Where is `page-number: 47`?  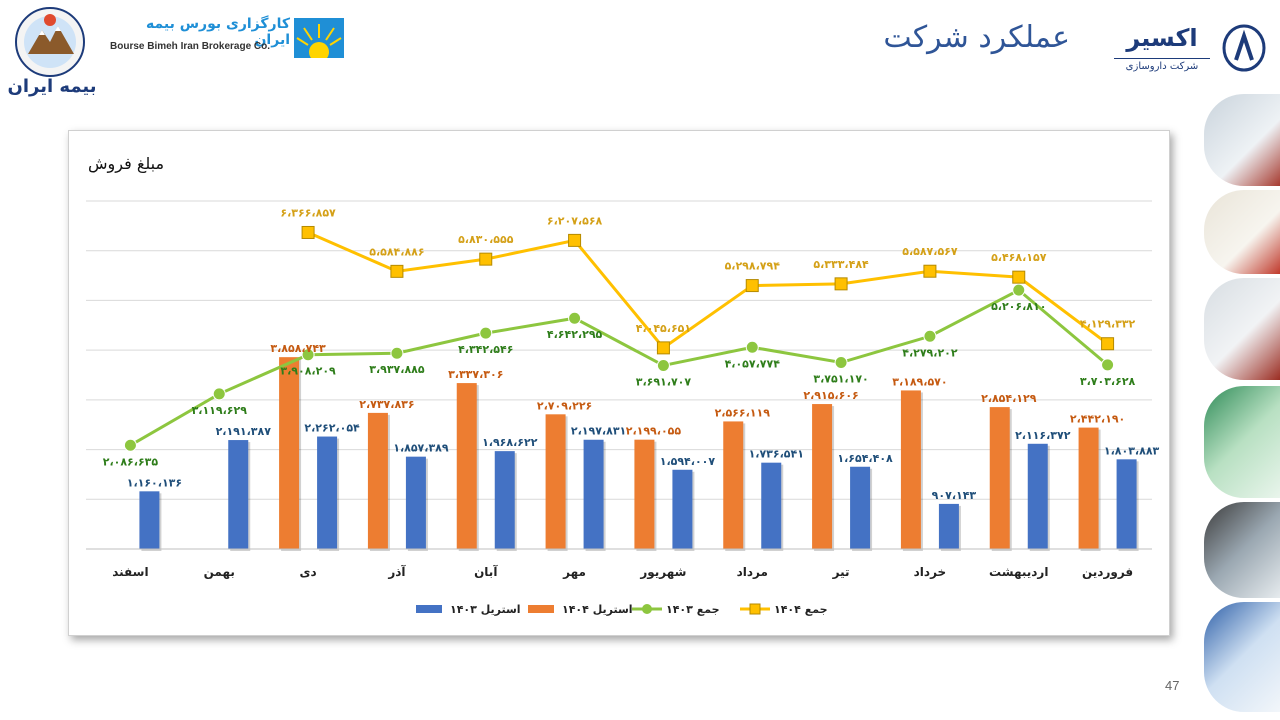 page-number: 47 is located at coordinates (1172, 685).